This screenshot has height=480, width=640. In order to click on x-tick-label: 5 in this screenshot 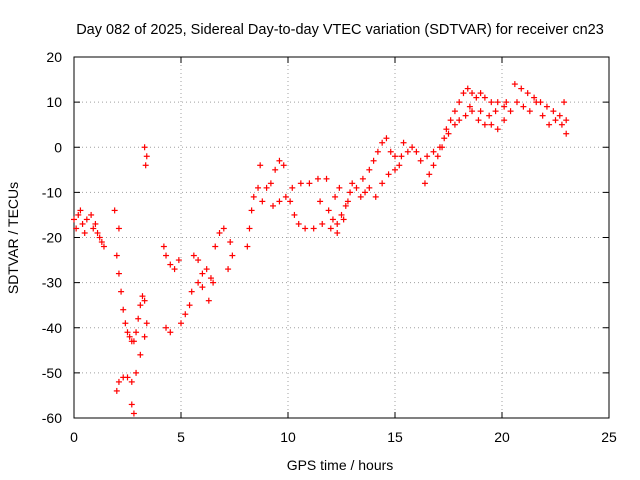, I will do `click(181, 437)`.